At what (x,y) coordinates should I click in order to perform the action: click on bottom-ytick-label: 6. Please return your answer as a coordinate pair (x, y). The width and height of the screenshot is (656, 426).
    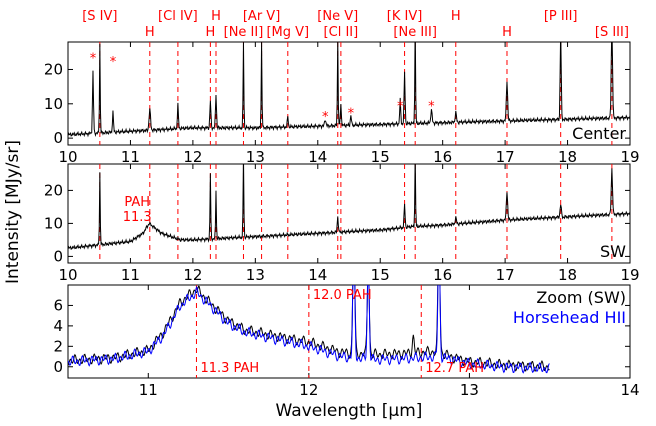
    Looking at the image, I should click on (58, 305).